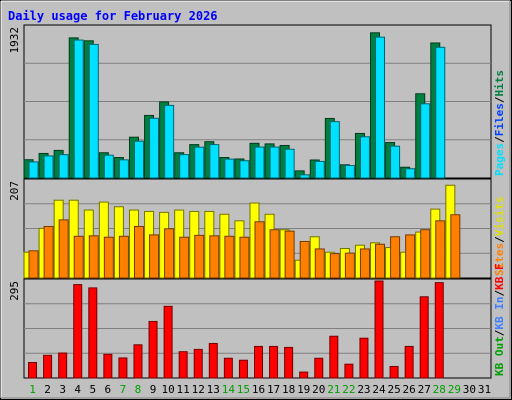 The image size is (512, 400). Describe the element at coordinates (363, 389) in the screenshot. I see `x-tick-label: 23` at that location.